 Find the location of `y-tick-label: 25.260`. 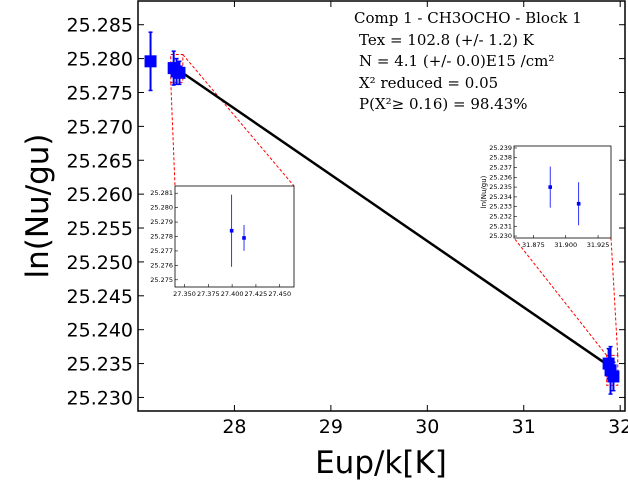

y-tick-label: 25.260 is located at coordinates (100, 195).